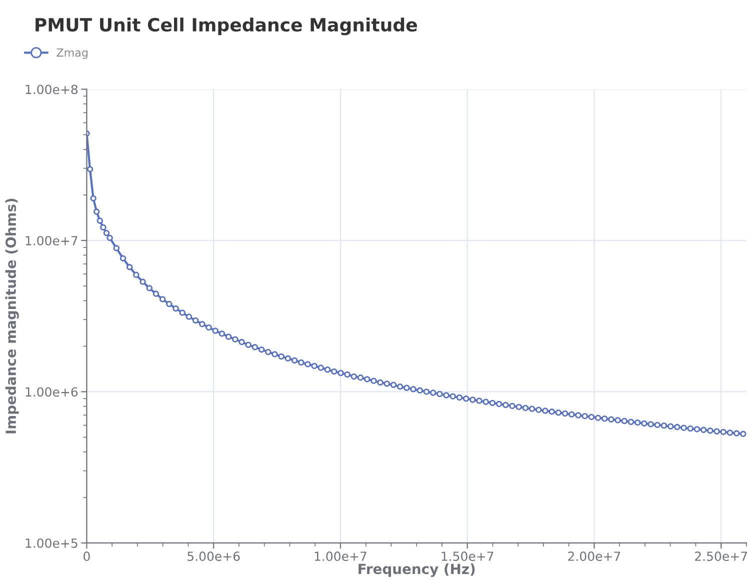  I want to click on x-tick-label: 0, so click(87, 556).